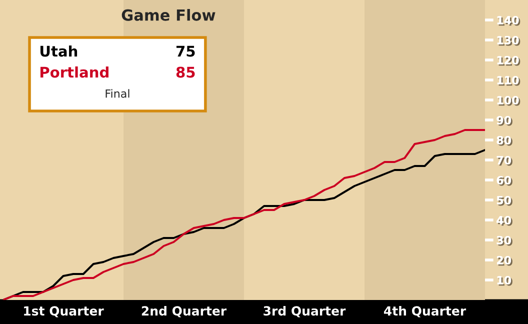 The height and width of the screenshot is (324, 528). What do you see at coordinates (504, 141) in the screenshot?
I see `y-tick-label: 80` at bounding box center [504, 141].